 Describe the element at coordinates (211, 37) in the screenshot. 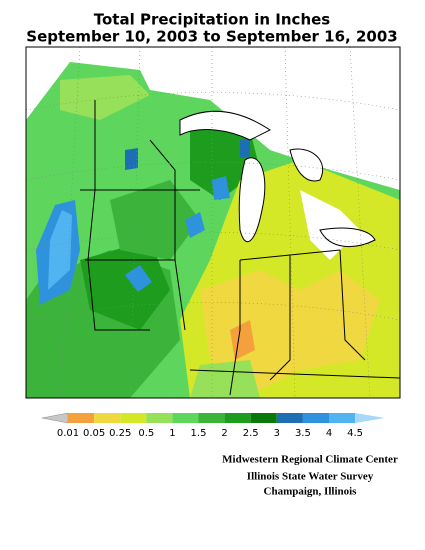

I see `title-line-2: September 10, 2003 to September 16, 2003` at that location.